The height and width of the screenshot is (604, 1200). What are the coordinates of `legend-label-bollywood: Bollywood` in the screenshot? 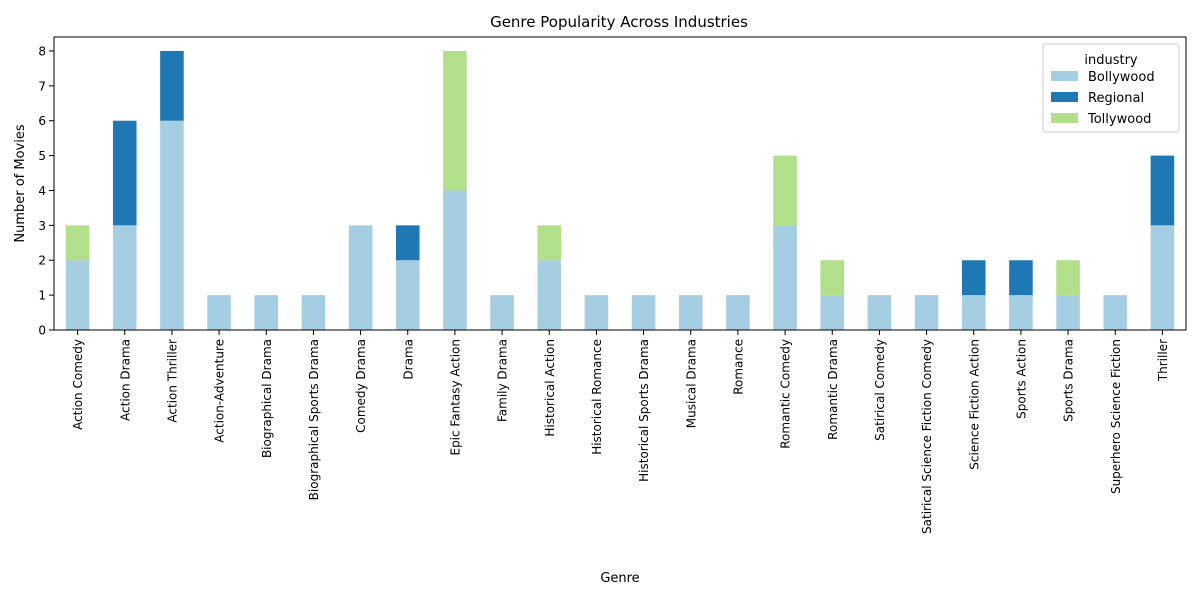 It's located at (1121, 77).